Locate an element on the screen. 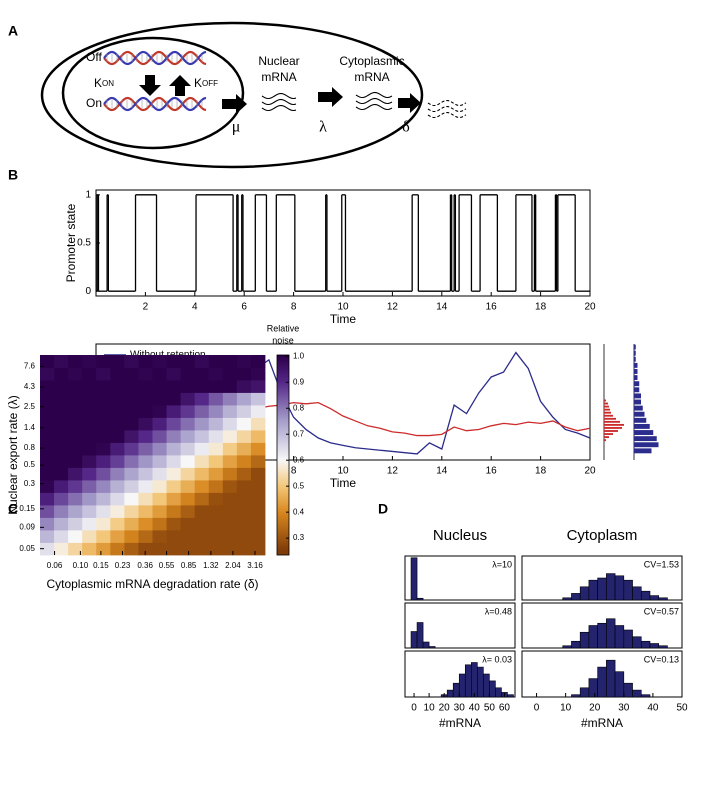 Image resolution: width=726 pixels, height=808 pixels. plot-frame is located at coordinates (460, 625).